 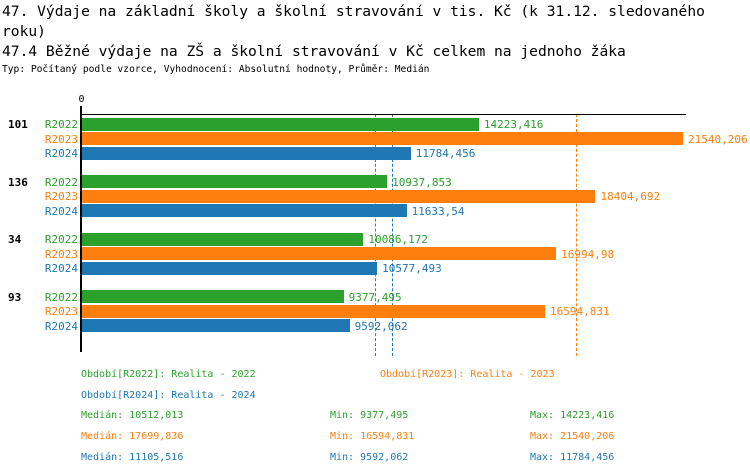 I want to click on median-line-r2023, so click(x=576, y=235).